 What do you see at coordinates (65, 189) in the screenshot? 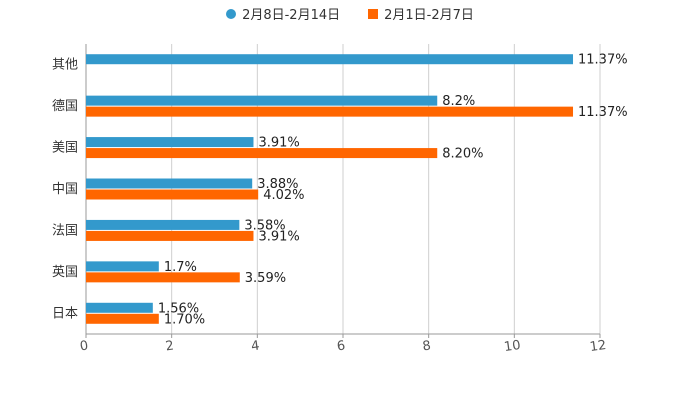
I see `category-label: 中国` at bounding box center [65, 189].